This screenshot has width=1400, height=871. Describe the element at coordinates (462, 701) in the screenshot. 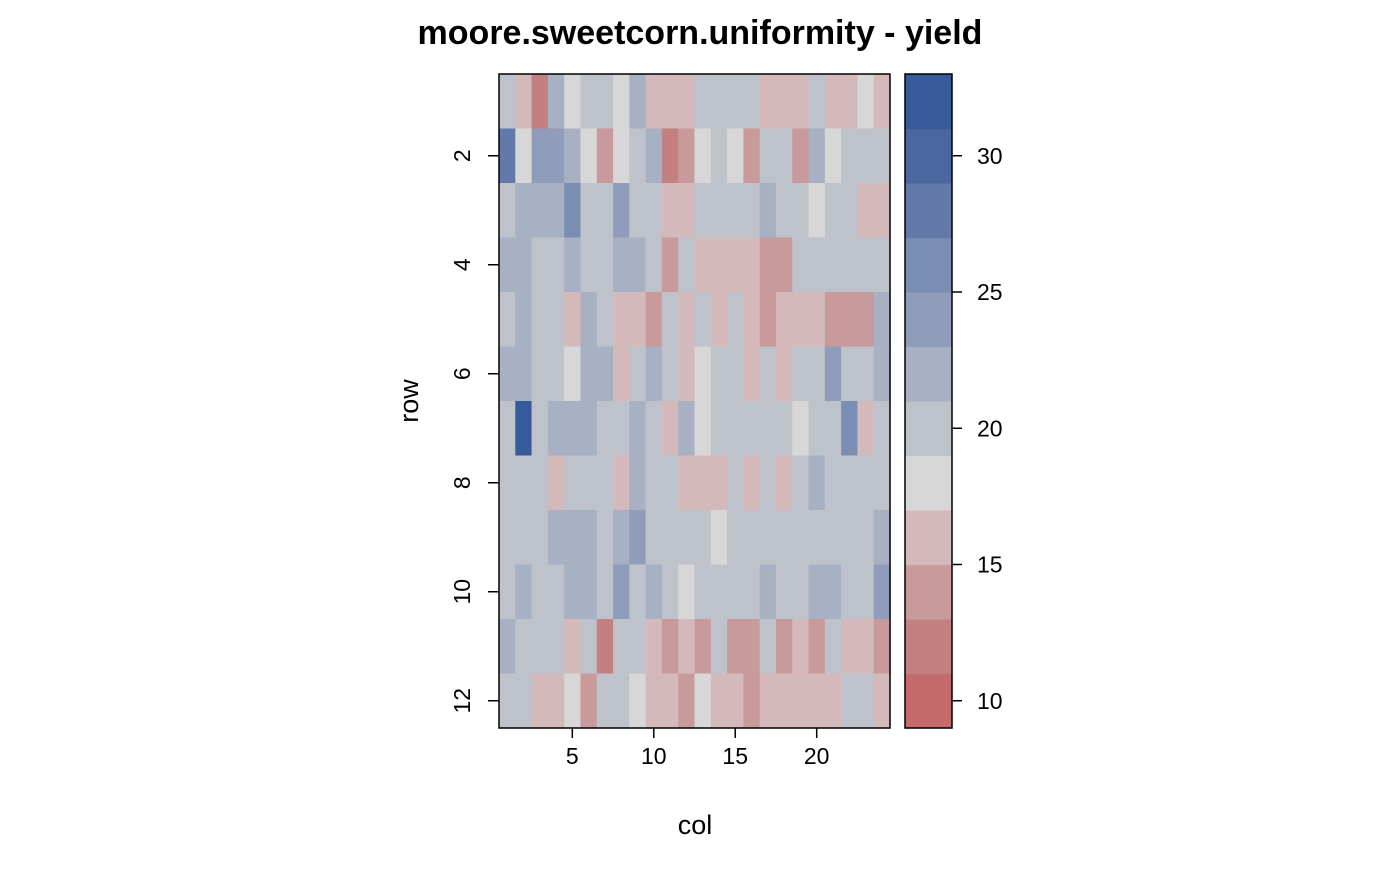

I see `y-tick-label: 12` at that location.